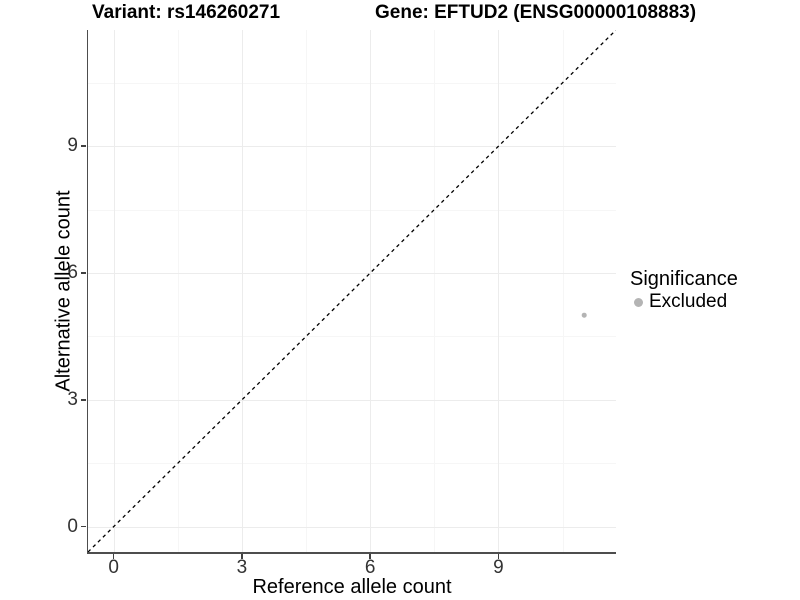 This screenshot has width=800, height=600. I want to click on legend-entry-excluded: Excluded, so click(684, 302).